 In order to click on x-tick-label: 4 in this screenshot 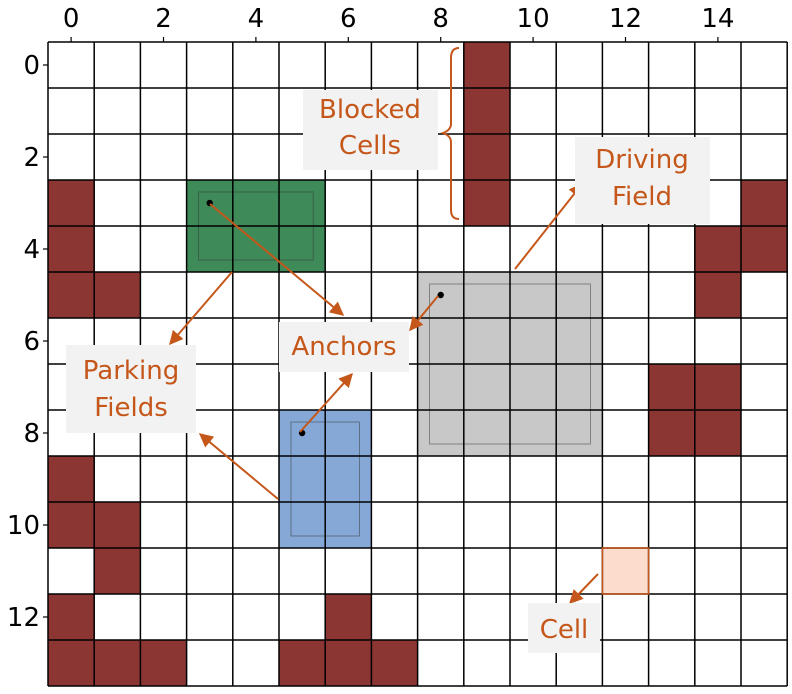, I will do `click(256, 19)`.